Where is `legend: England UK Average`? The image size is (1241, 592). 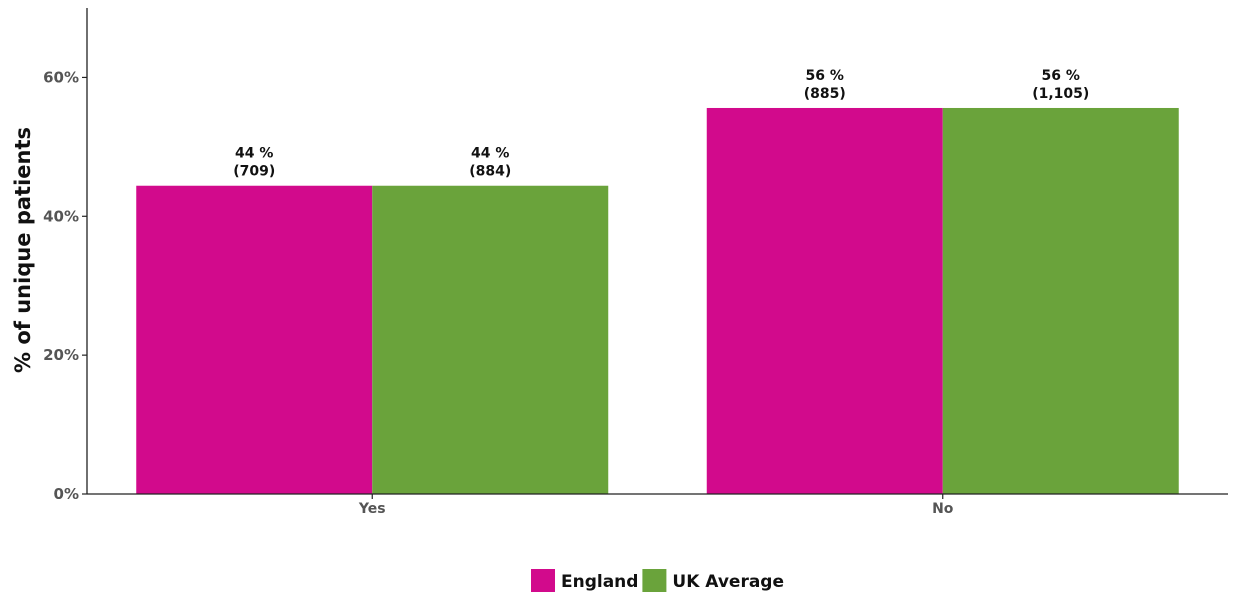 legend: England UK Average is located at coordinates (657, 580).